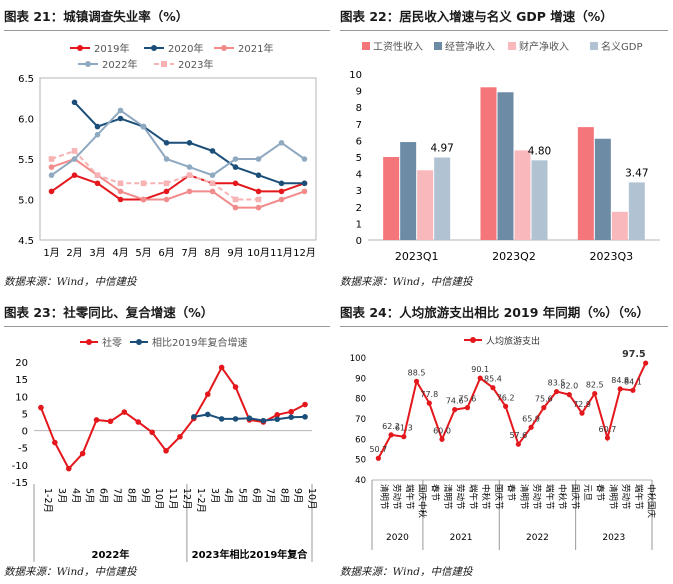  I want to click on x-tick-label: 4月, so click(75, 496).